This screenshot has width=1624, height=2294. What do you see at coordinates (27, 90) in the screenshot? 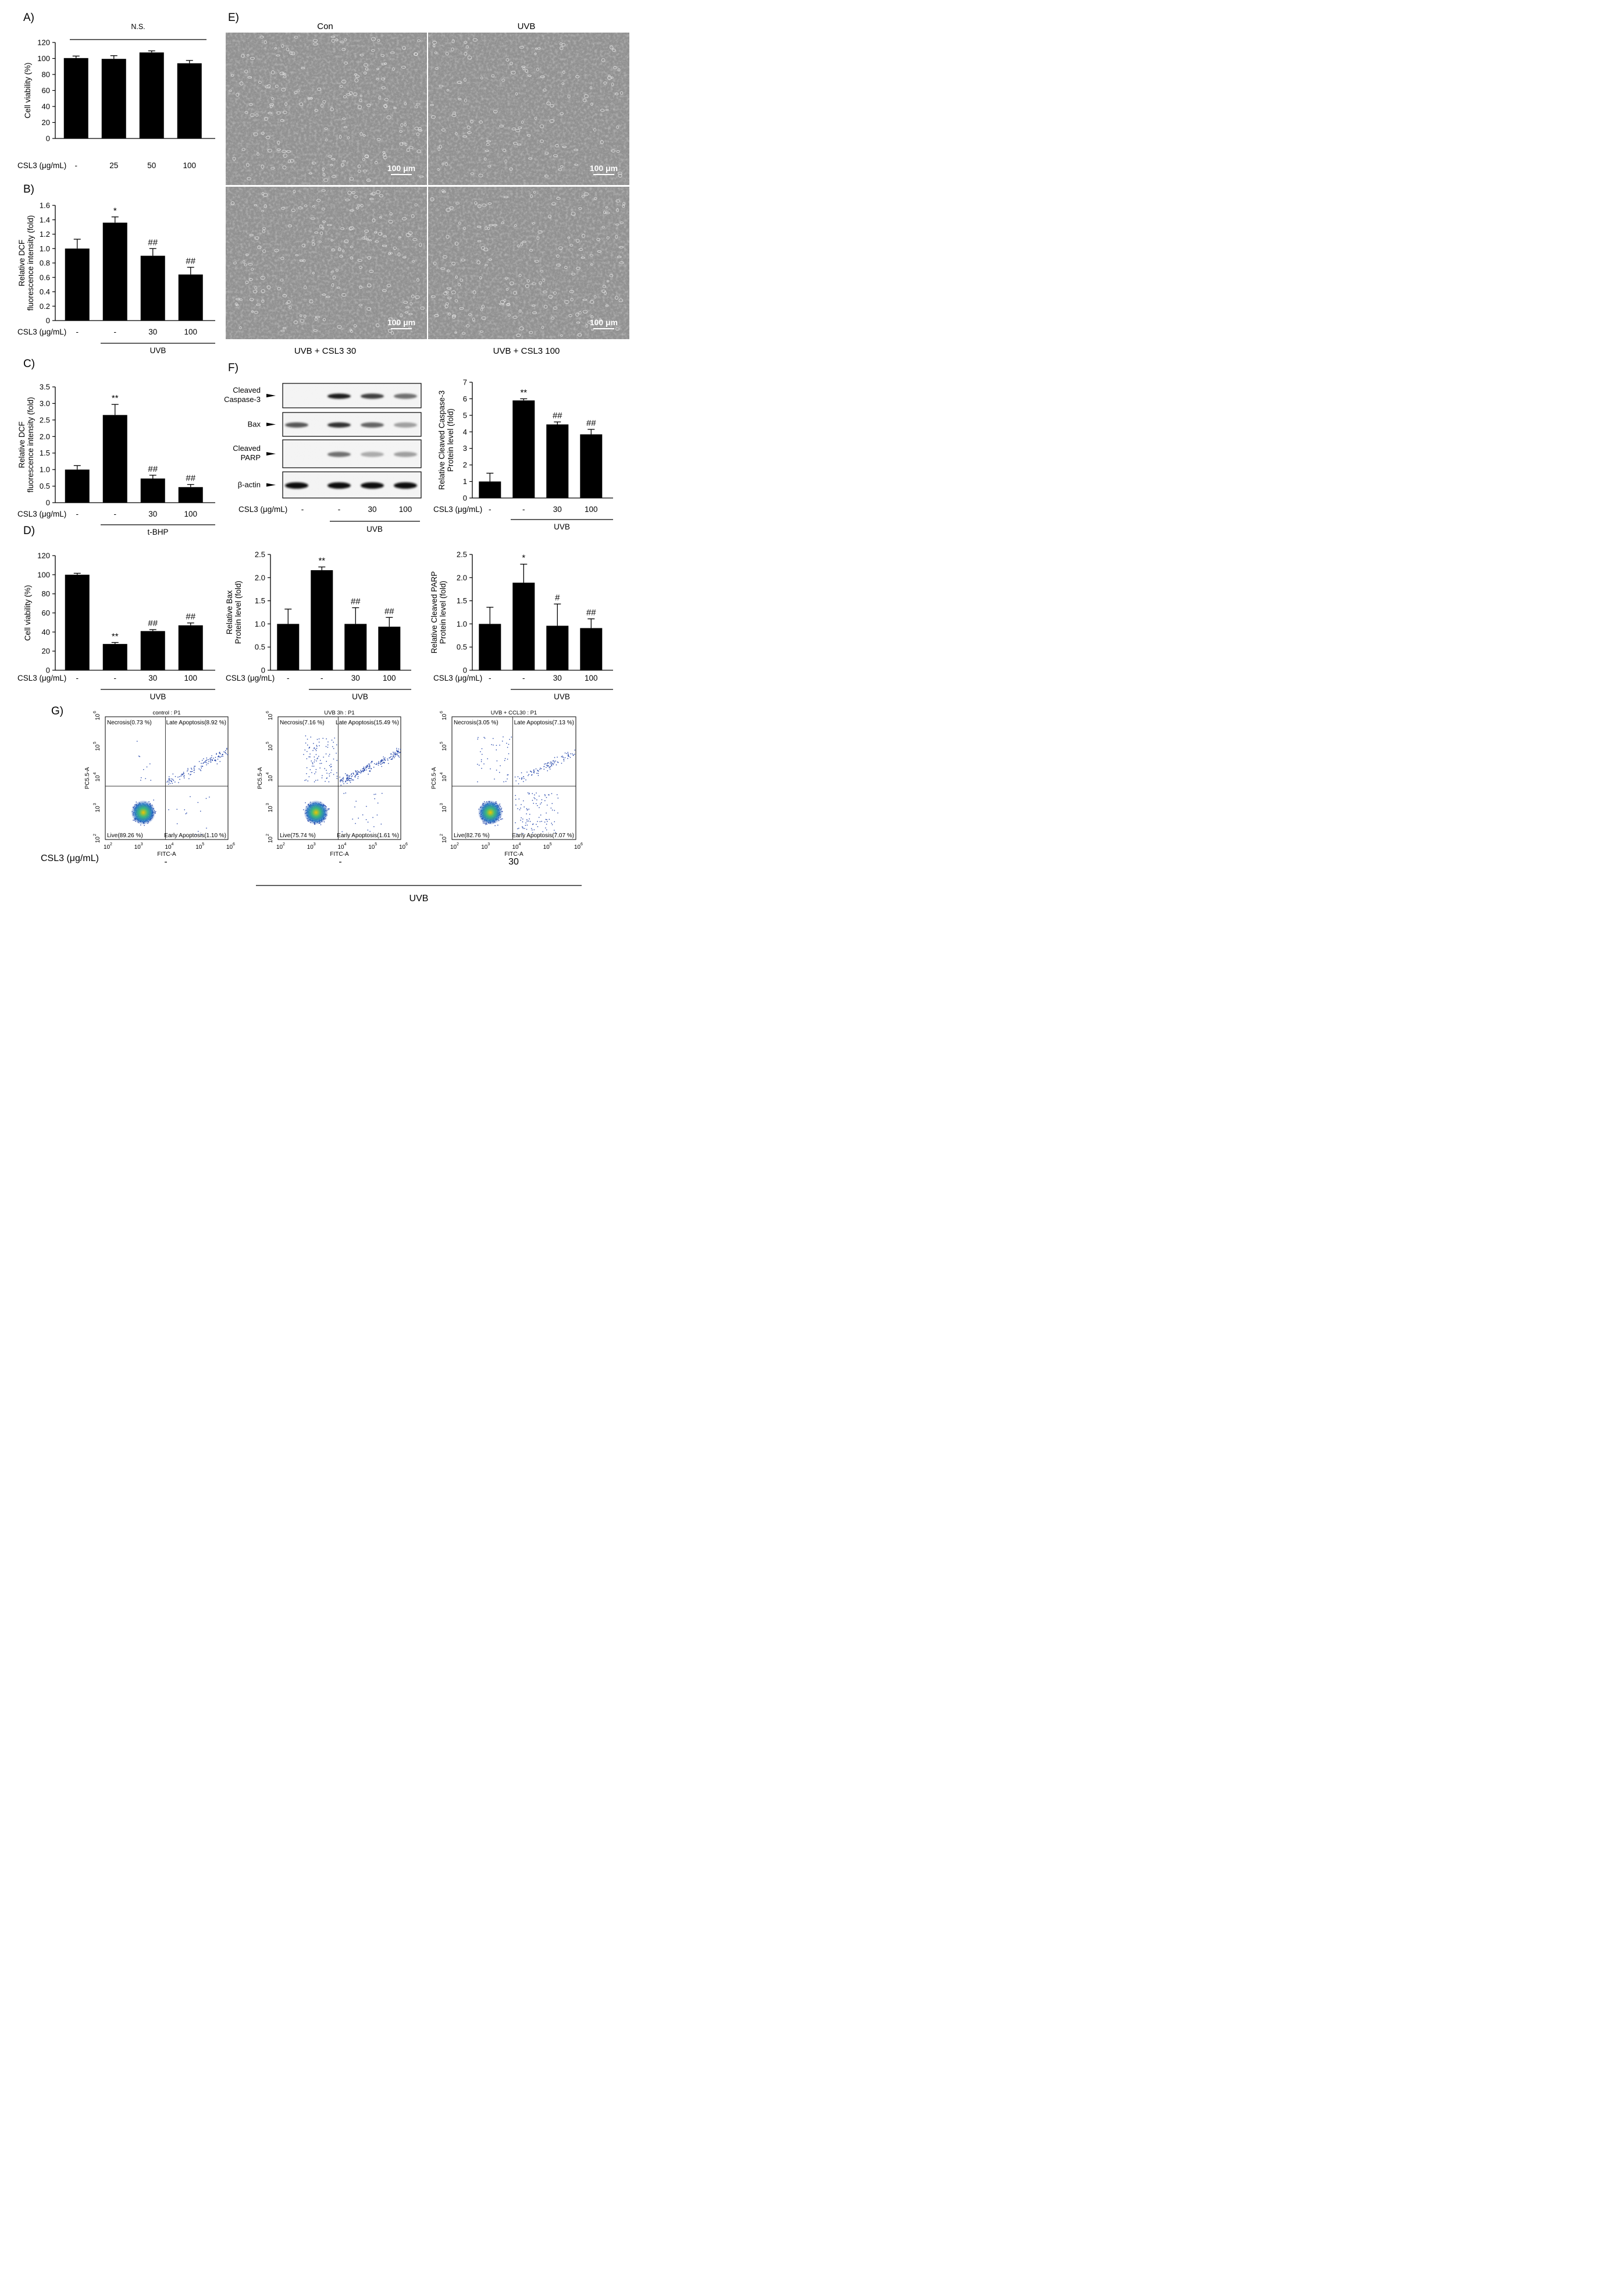
I see `y-axis-label: Cell viability (%)` at bounding box center [27, 90].